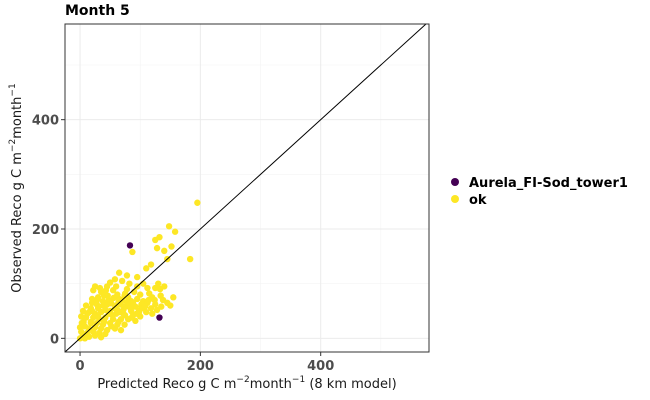 The width and height of the screenshot is (650, 400). What do you see at coordinates (298, 380) in the screenshot?
I see `x-axis-title-sup2: −1` at bounding box center [298, 380].